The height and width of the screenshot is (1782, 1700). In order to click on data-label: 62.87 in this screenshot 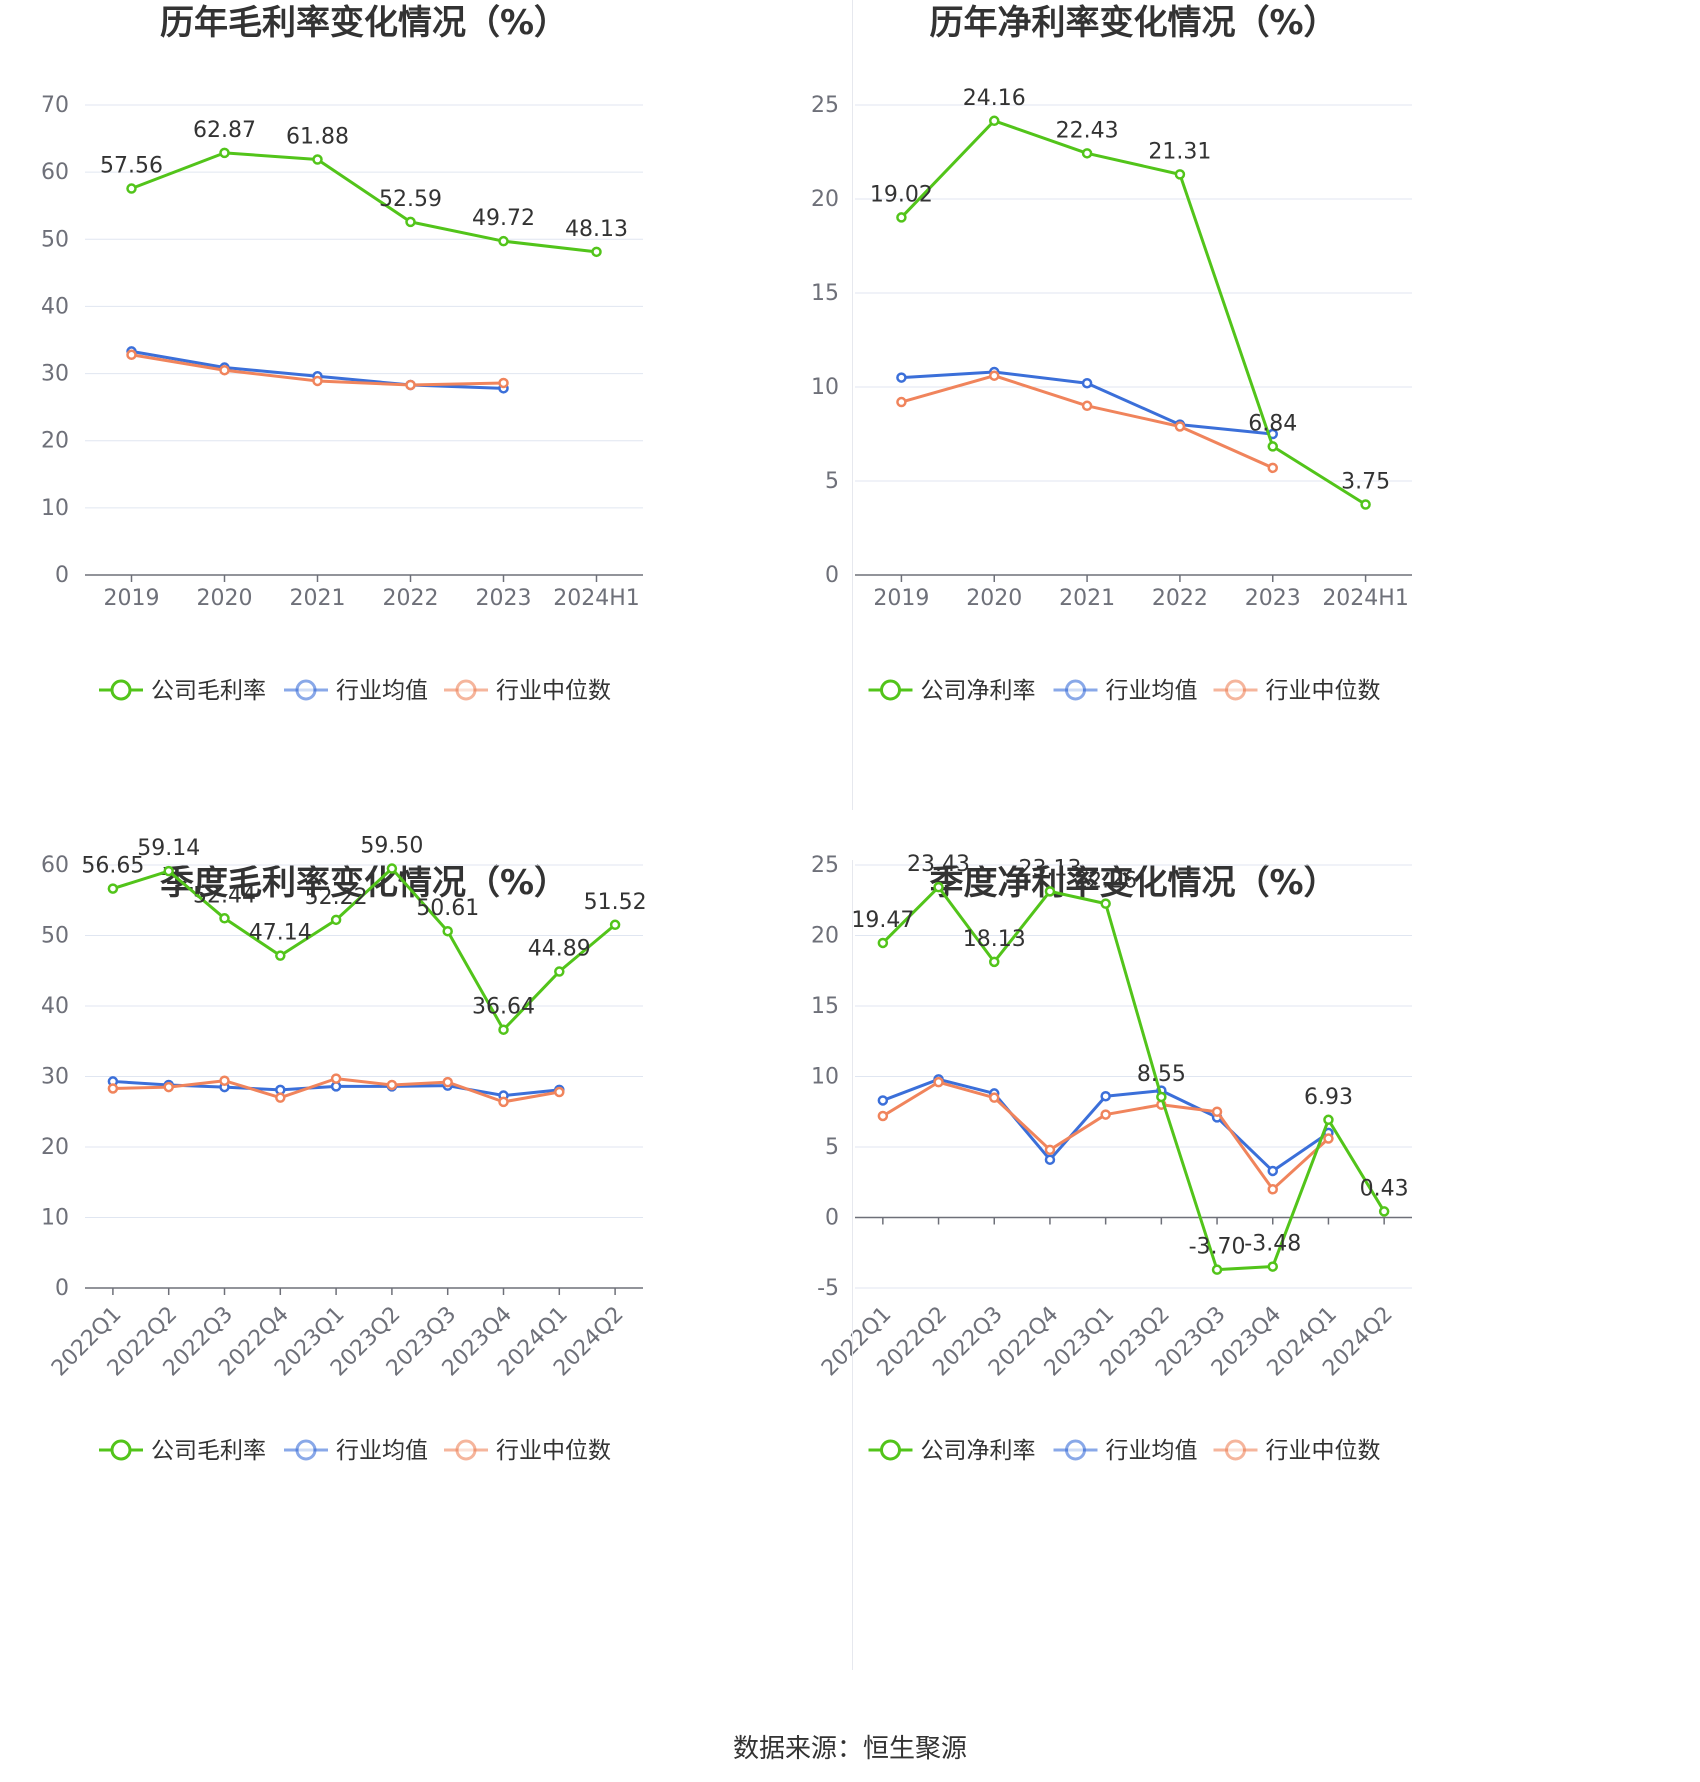, I will do `click(224, 130)`.